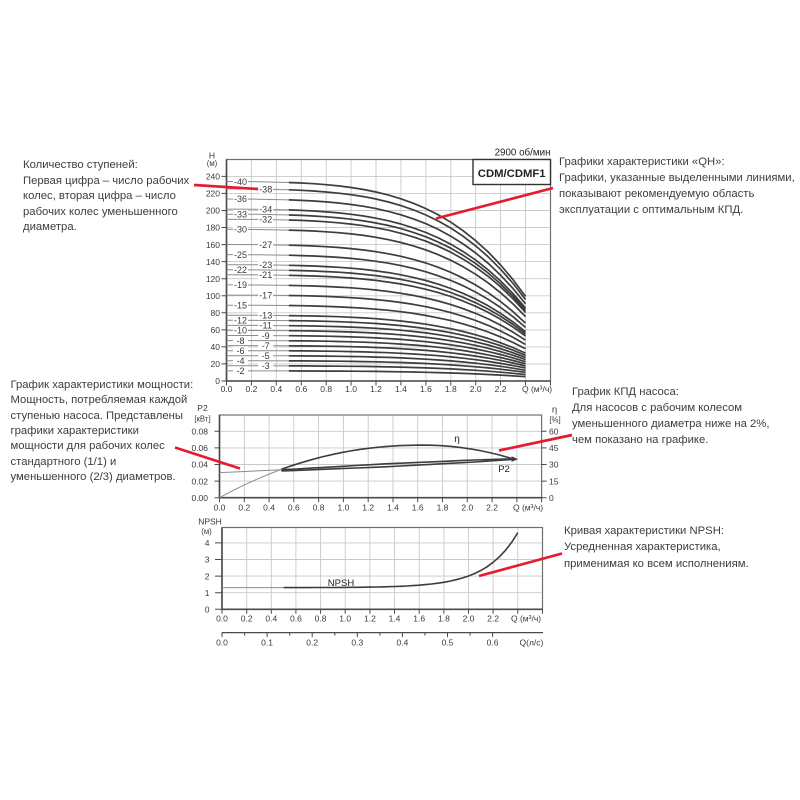 The image size is (800, 800). Describe the element at coordinates (426, 389) in the screenshot. I see `svg-text: 1.6` at that location.